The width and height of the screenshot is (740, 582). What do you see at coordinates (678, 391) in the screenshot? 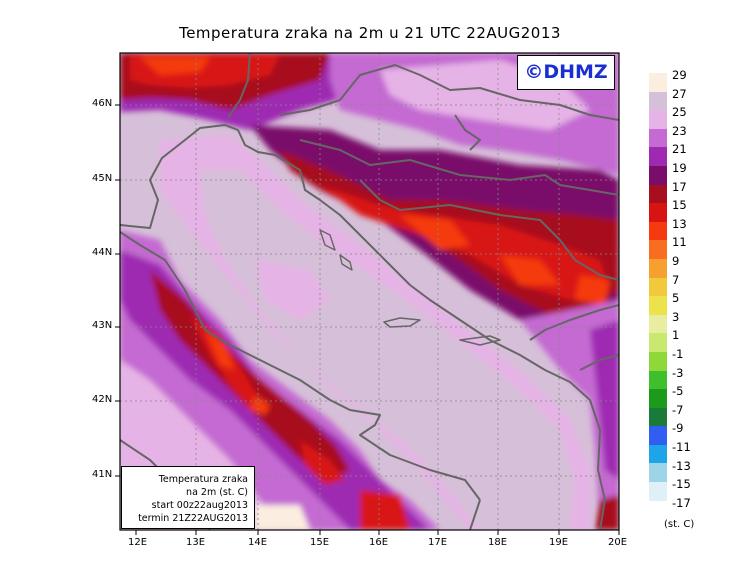
I see `colorbar-label: -5` at bounding box center [678, 391].